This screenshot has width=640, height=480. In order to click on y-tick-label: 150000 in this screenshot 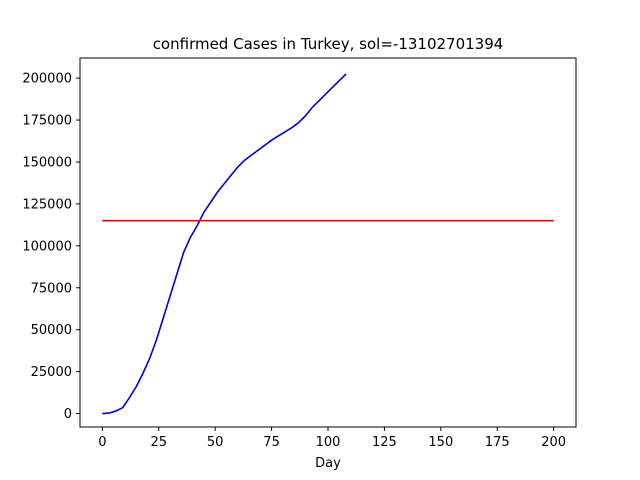, I will do `click(47, 162)`.